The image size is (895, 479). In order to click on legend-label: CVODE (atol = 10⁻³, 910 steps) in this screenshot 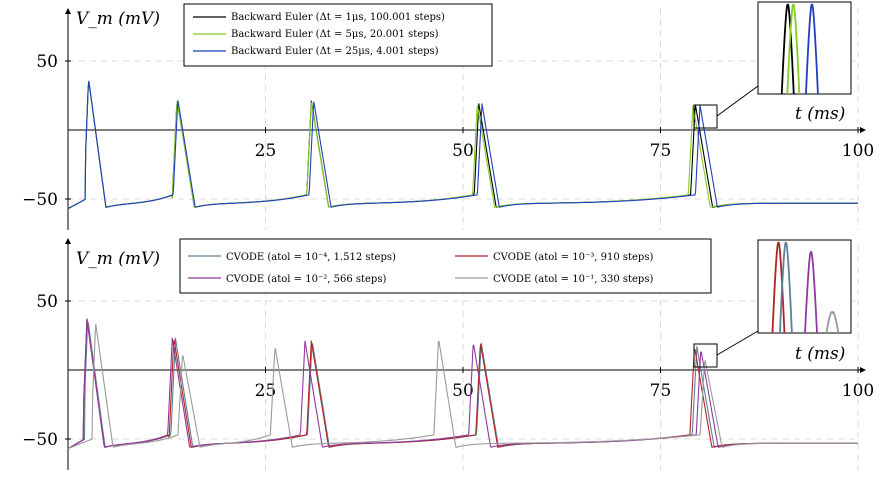, I will do `click(573, 257)`.